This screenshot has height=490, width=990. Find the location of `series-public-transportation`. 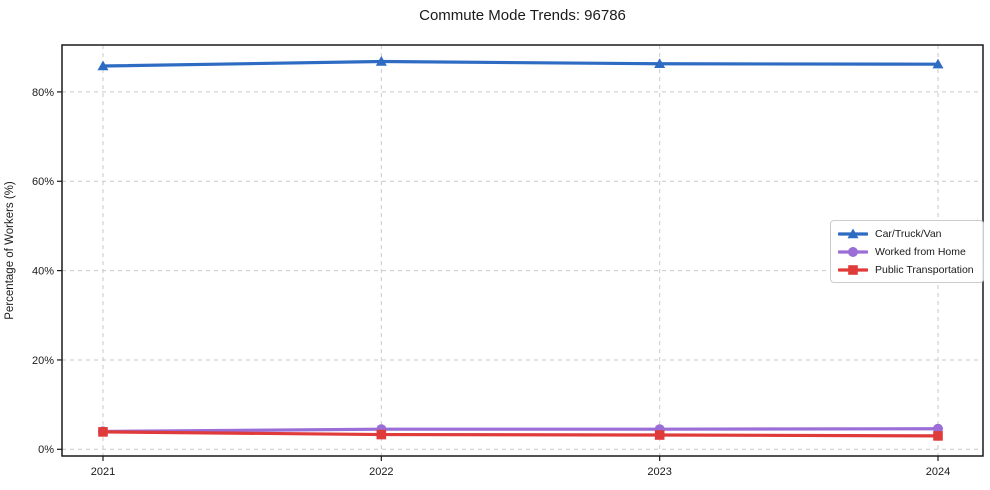

series-public-transportation is located at coordinates (520, 434).